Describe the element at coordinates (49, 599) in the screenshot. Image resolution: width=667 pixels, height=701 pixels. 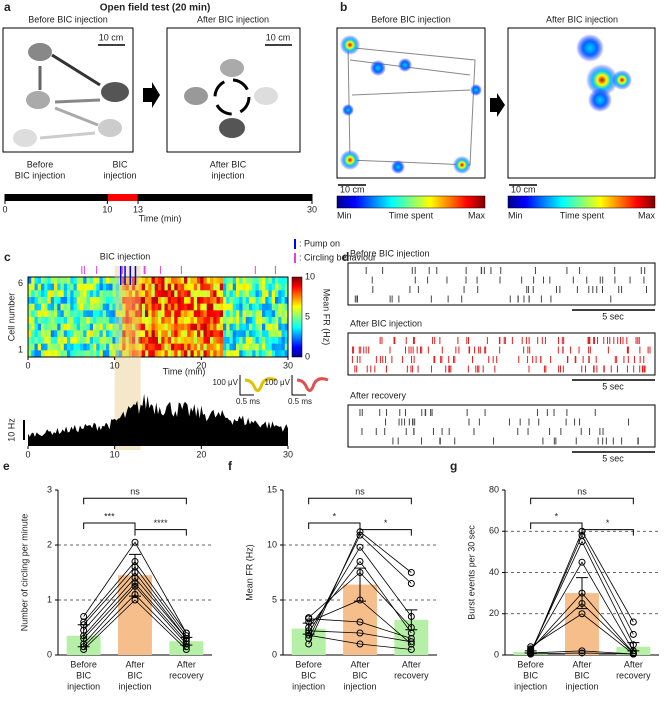
I see `y-tick-label: 1` at that location.